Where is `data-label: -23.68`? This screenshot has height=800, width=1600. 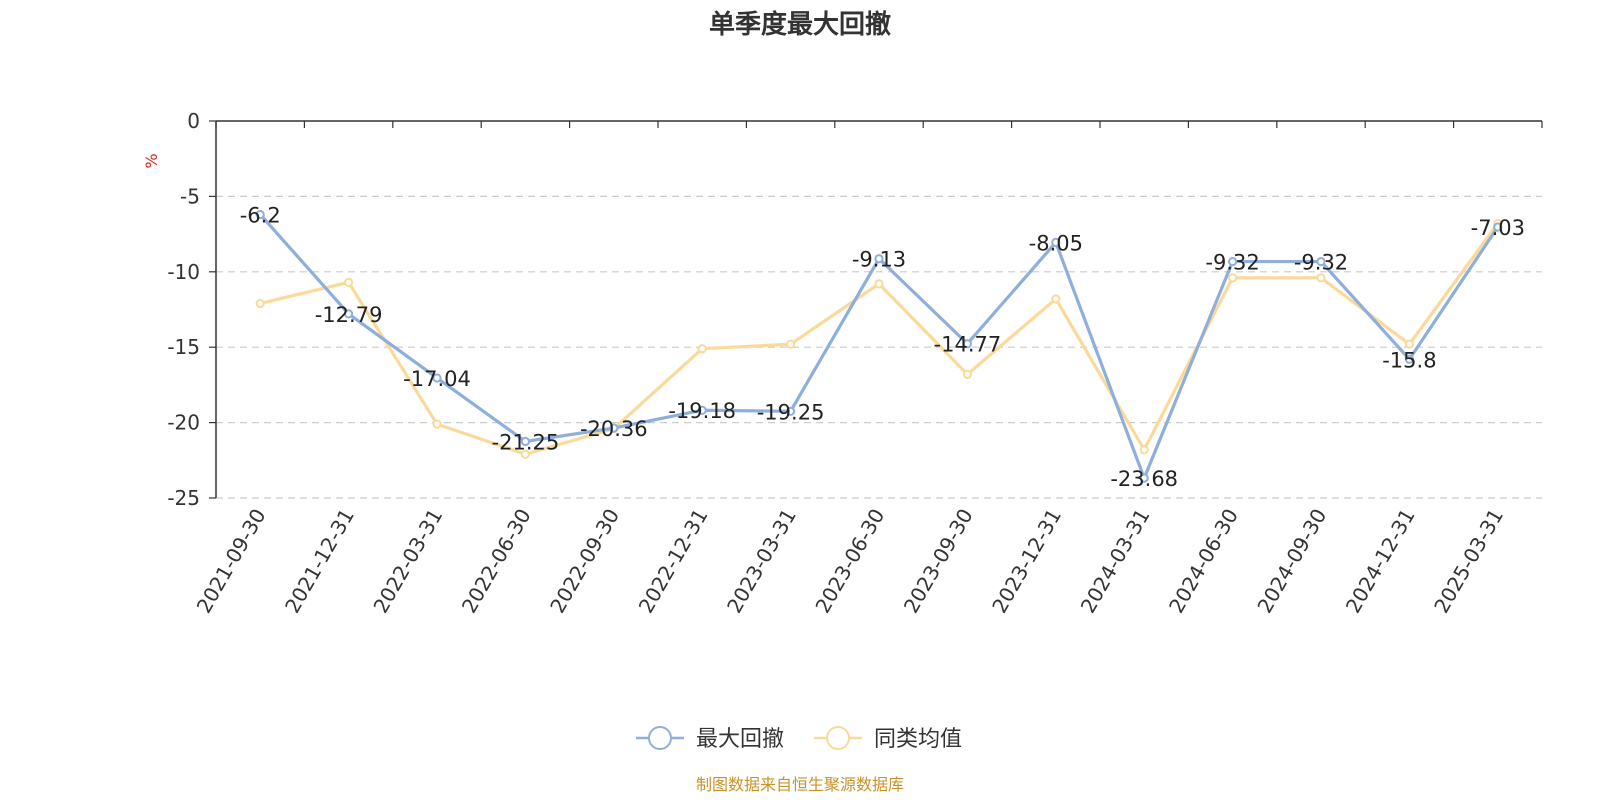 data-label: -23.68 is located at coordinates (1144, 479).